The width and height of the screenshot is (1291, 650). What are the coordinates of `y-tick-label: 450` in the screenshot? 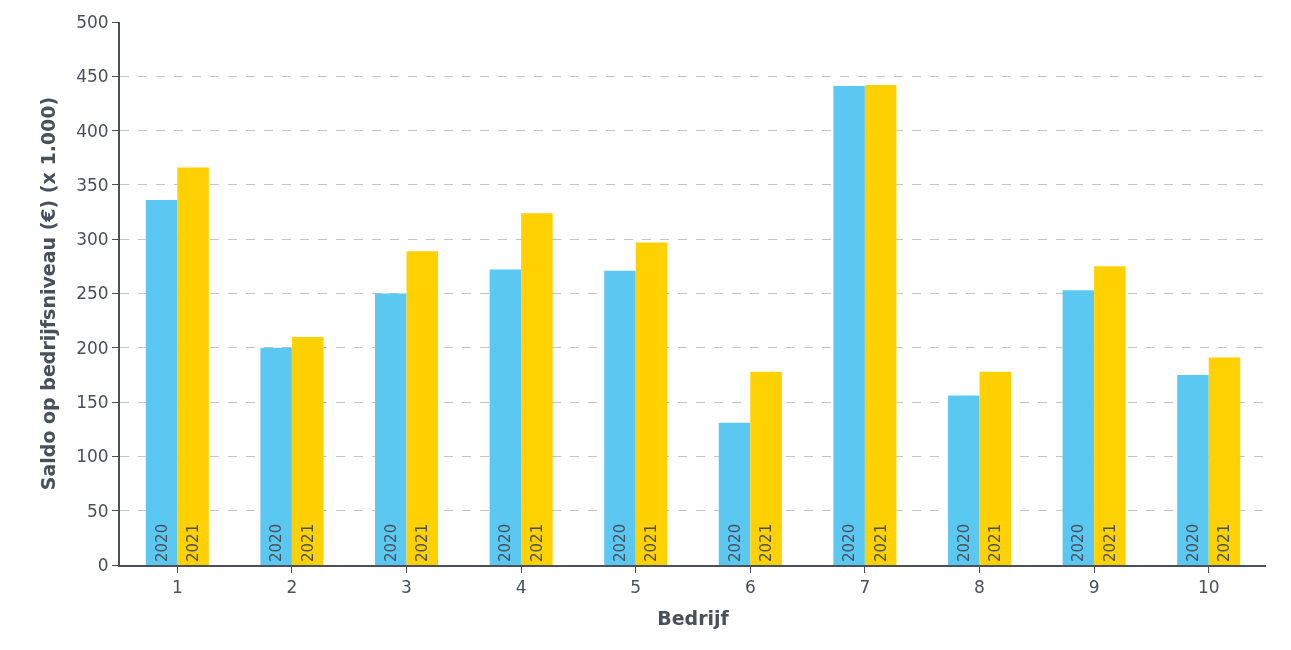 It's located at (92, 76).